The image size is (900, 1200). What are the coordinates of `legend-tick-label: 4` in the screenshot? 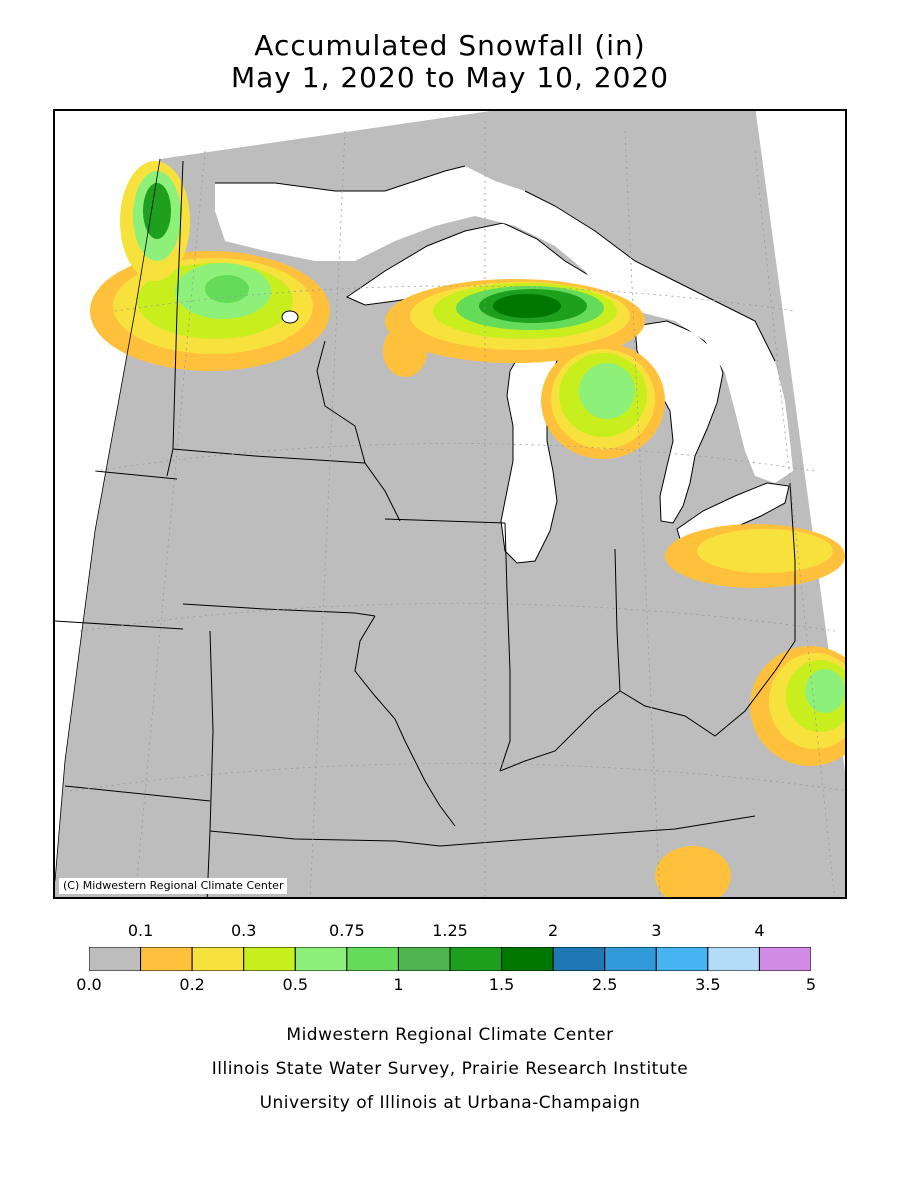 It's located at (759, 930).